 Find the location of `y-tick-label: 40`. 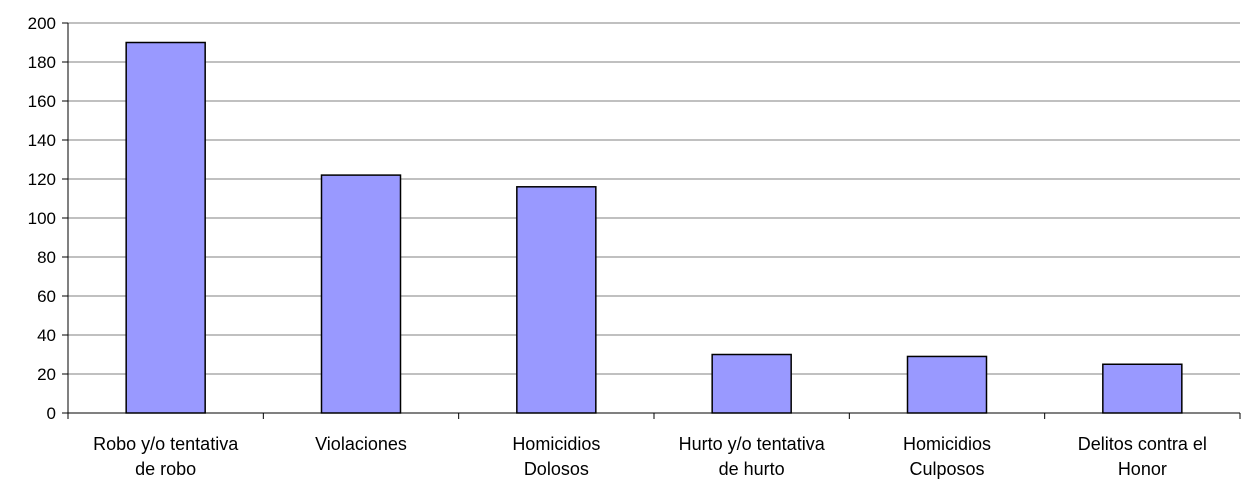

y-tick-label: 40 is located at coordinates (46, 335).